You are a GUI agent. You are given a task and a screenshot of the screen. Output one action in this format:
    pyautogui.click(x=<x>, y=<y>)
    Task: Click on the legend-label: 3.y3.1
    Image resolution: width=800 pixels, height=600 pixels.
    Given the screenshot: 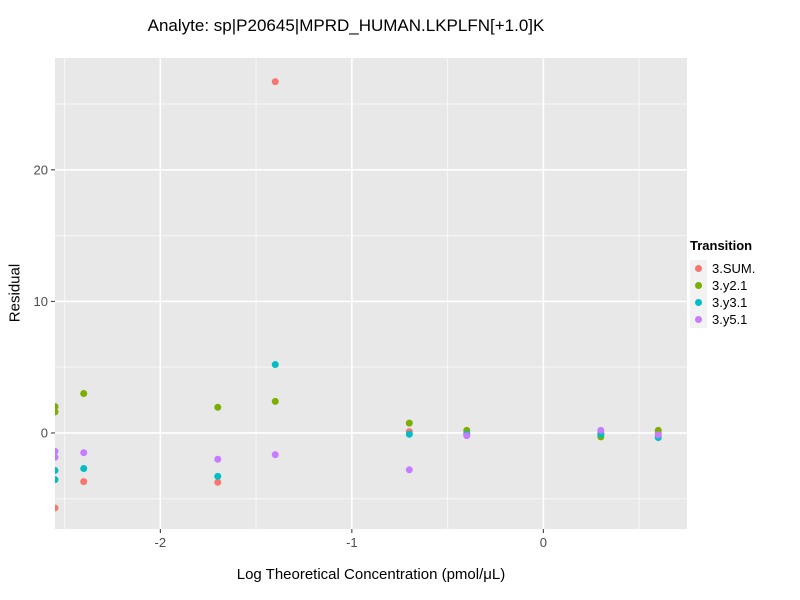 What is the action you would take?
    pyautogui.click(x=730, y=302)
    